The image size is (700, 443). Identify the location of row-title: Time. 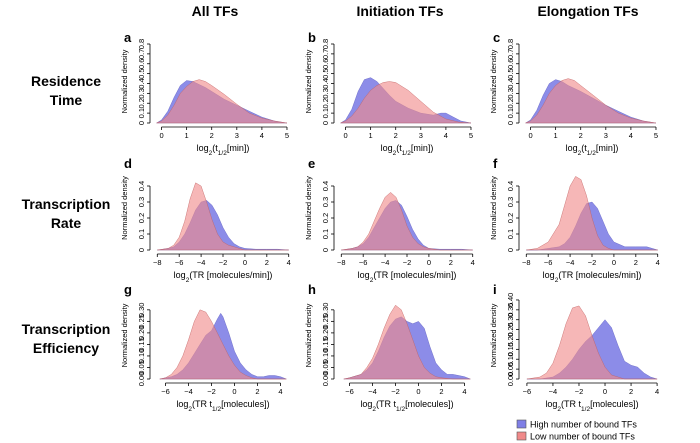
(66, 100).